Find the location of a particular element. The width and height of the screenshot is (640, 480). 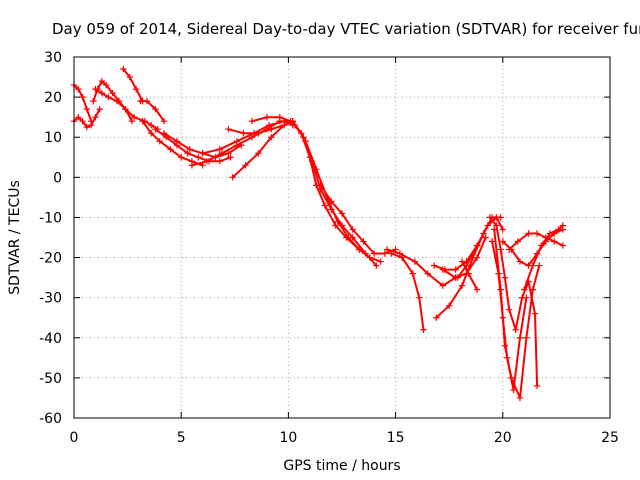

y-tick-label: 20 is located at coordinates (53, 98).